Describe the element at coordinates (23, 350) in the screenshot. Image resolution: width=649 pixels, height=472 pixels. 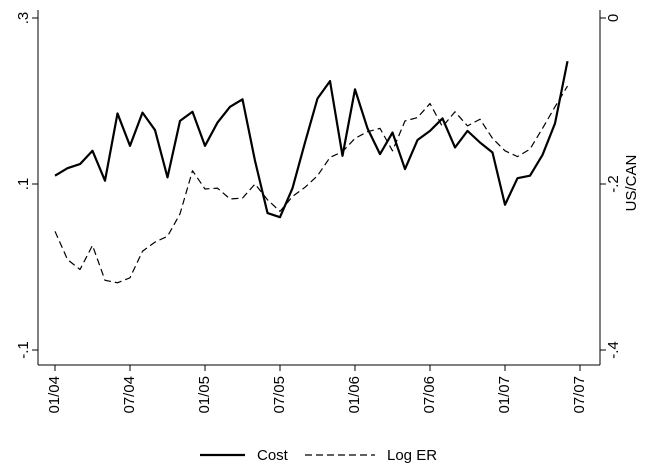
I see `y-tick-label: -.1` at that location.